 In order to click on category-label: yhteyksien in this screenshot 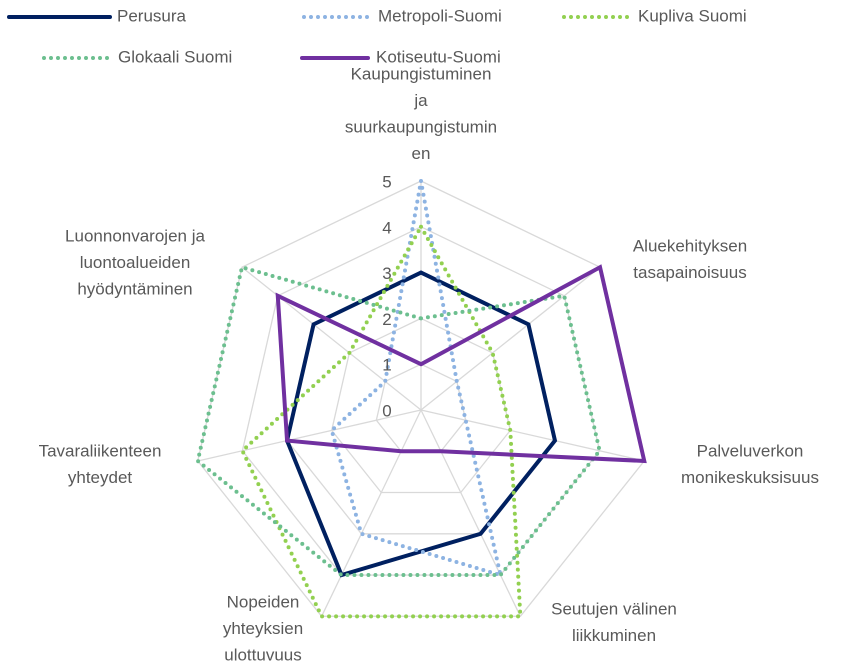, I will do `click(263, 628)`.